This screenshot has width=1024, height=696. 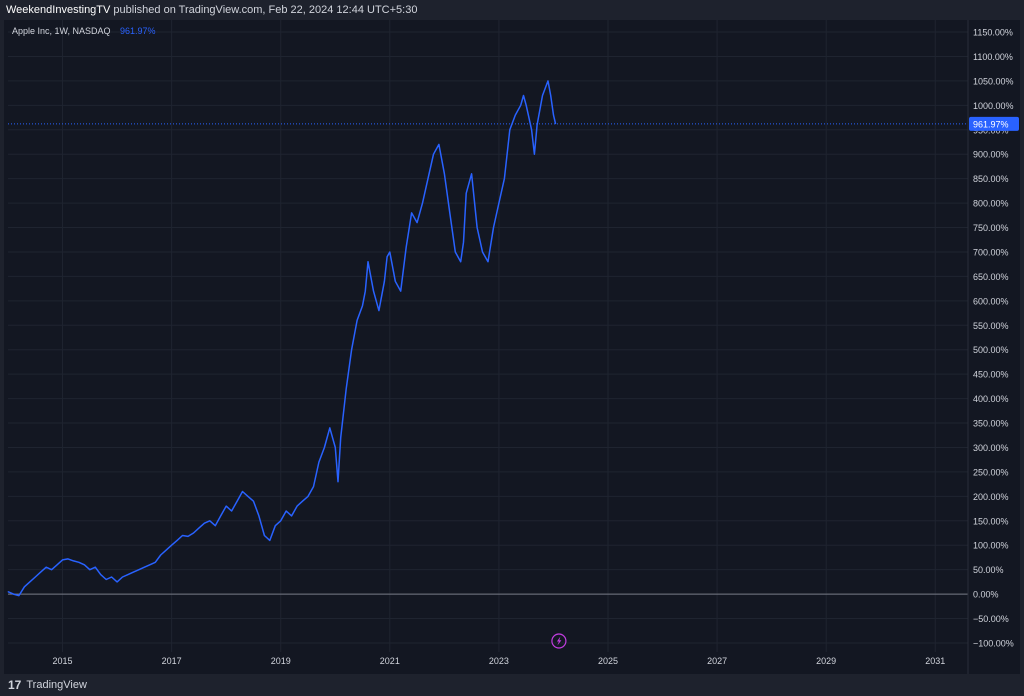 What do you see at coordinates (991, 301) in the screenshot?
I see `y-tick-label: 600.00%` at bounding box center [991, 301].